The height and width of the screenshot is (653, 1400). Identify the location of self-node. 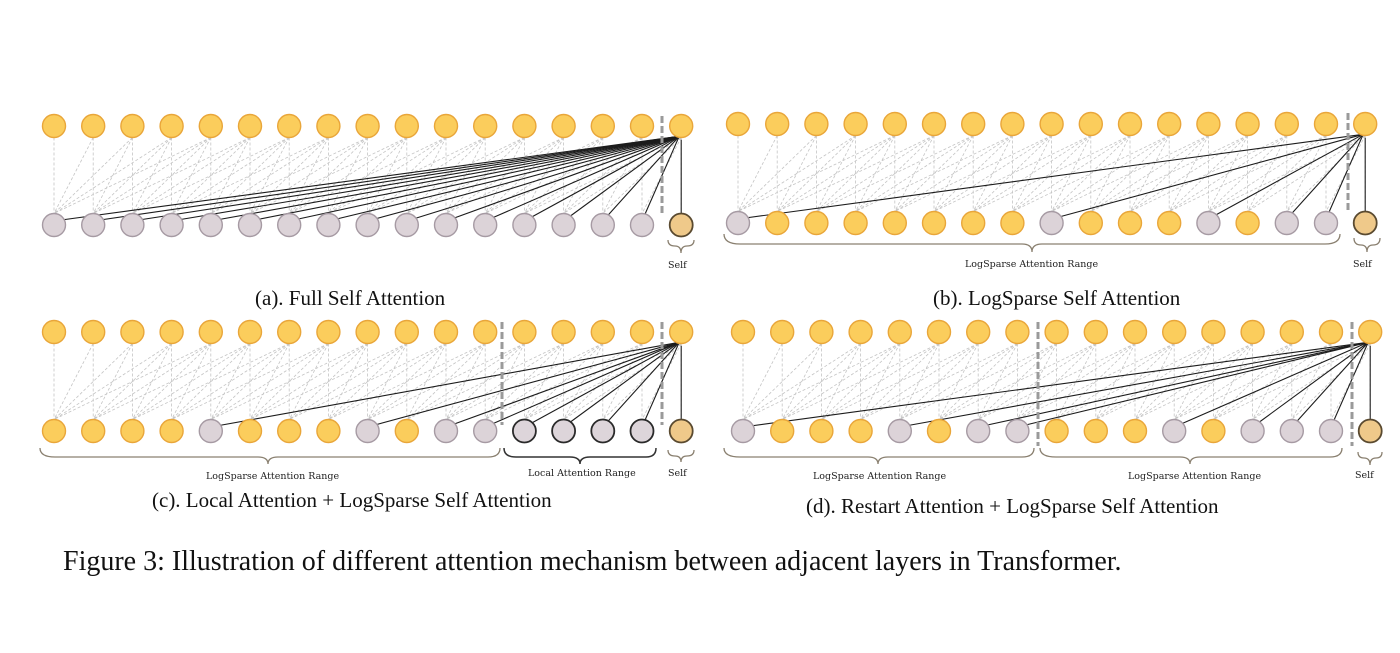
(1370, 431).